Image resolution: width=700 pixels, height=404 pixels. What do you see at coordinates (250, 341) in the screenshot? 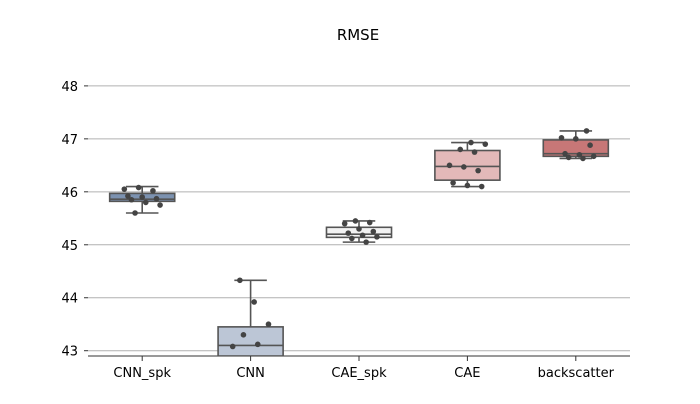
I see `box-CNN` at bounding box center [250, 341].